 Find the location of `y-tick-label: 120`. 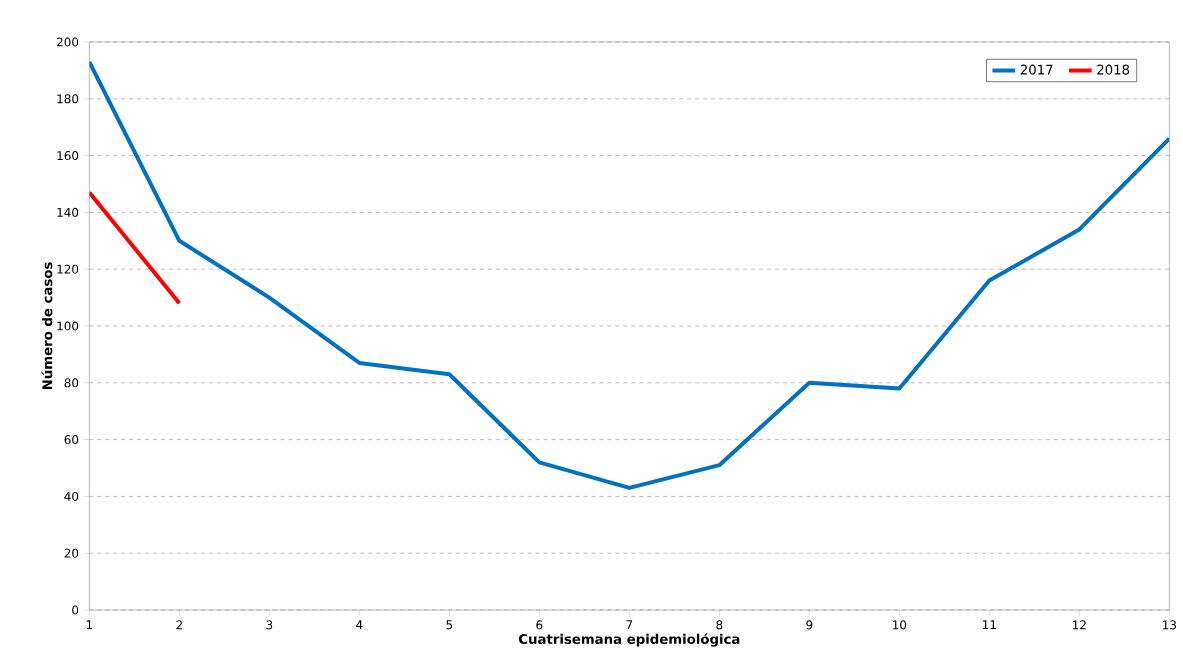

y-tick-label: 120 is located at coordinates (68, 269).